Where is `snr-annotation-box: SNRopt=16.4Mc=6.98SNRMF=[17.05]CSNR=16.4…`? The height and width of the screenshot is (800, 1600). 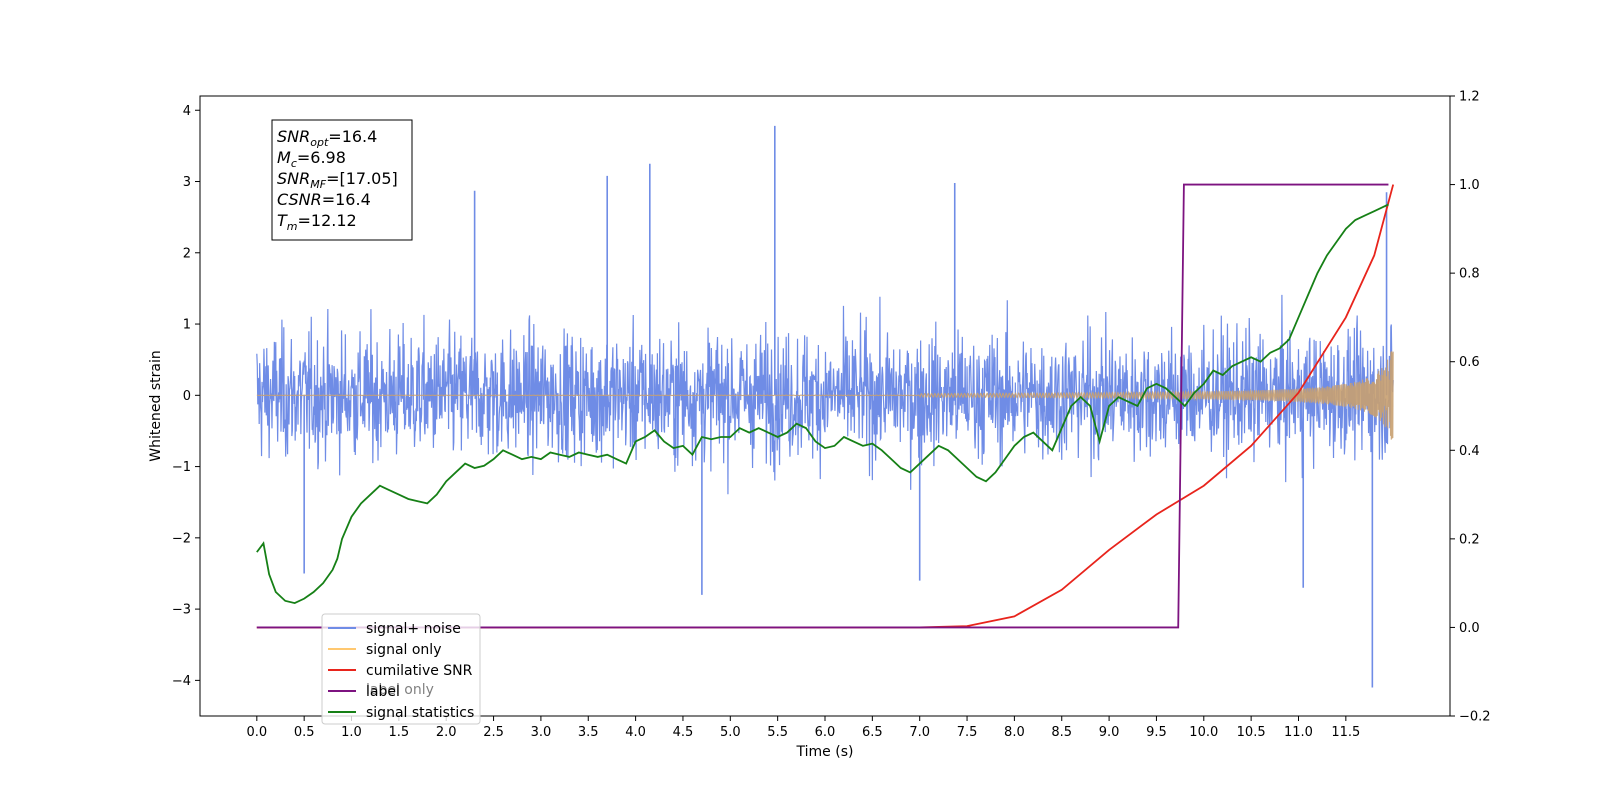 snr-annotation-box: SNRopt=16.4Mc=6.98SNRMF=[17.05]CSNR=16.4… is located at coordinates (342, 180).